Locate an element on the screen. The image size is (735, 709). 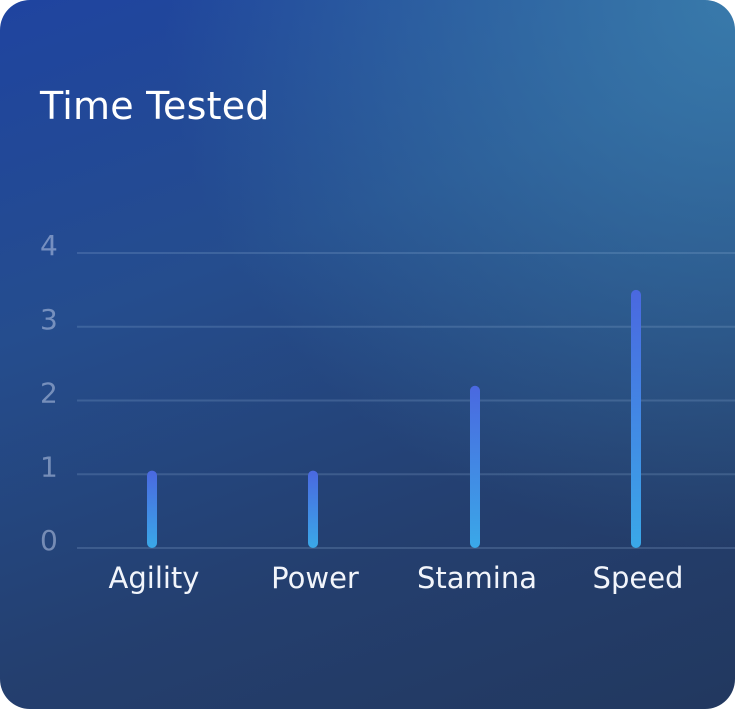
y-tick-label: 3 is located at coordinates (49, 319).